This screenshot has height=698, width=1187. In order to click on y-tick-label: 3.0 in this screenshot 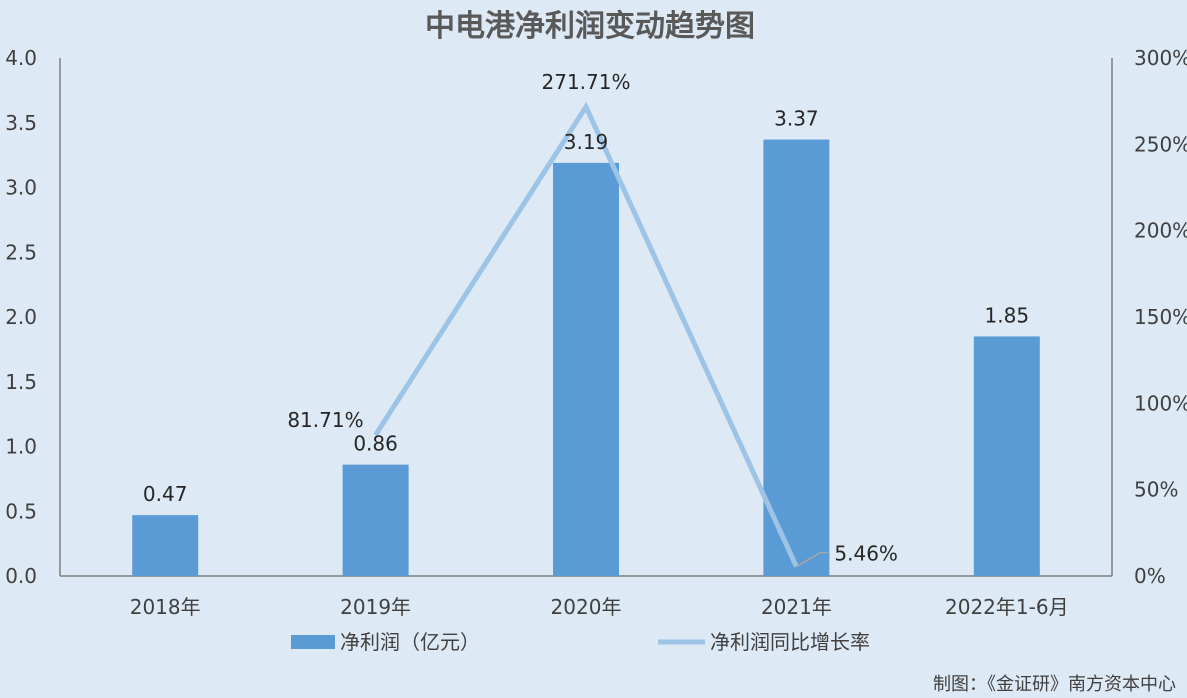, I will do `click(21, 188)`.